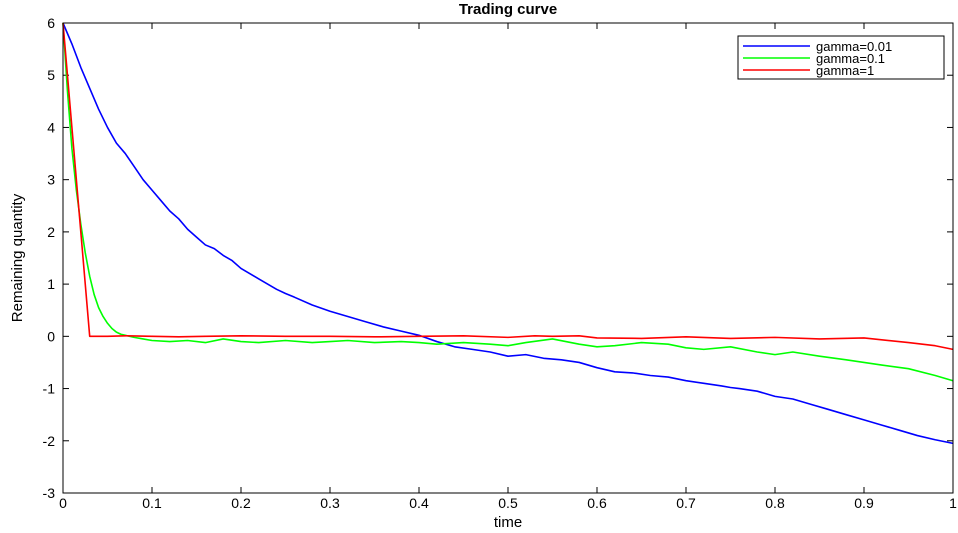 This screenshot has height=533, width=958. Describe the element at coordinates (953, 503) in the screenshot. I see `x-tick-label: 1` at that location.